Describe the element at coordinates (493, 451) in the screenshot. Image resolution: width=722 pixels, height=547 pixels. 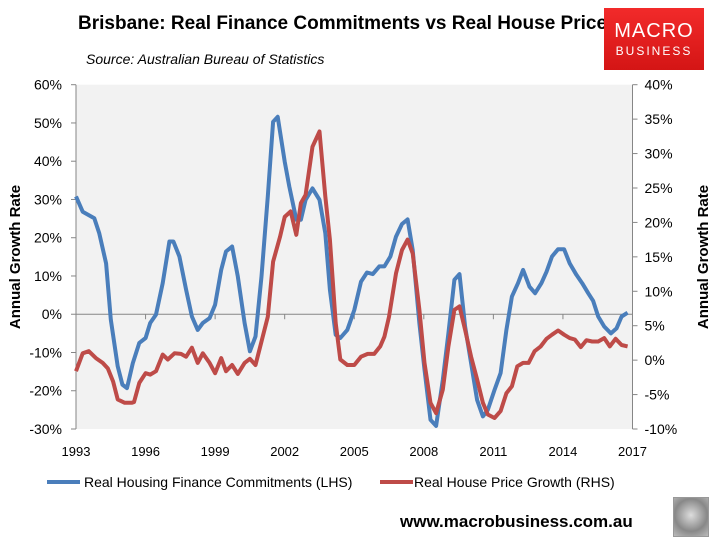
I see `x-tick-label: 2011` at that location.